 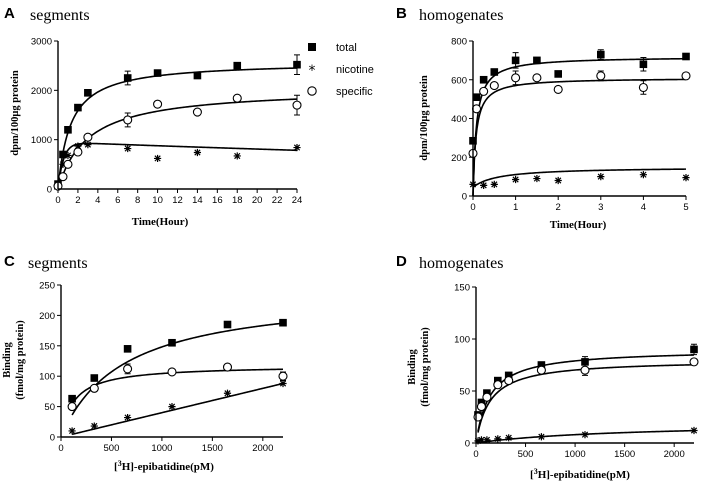 I want to click on x-tick-label: 10, so click(x=157, y=200).